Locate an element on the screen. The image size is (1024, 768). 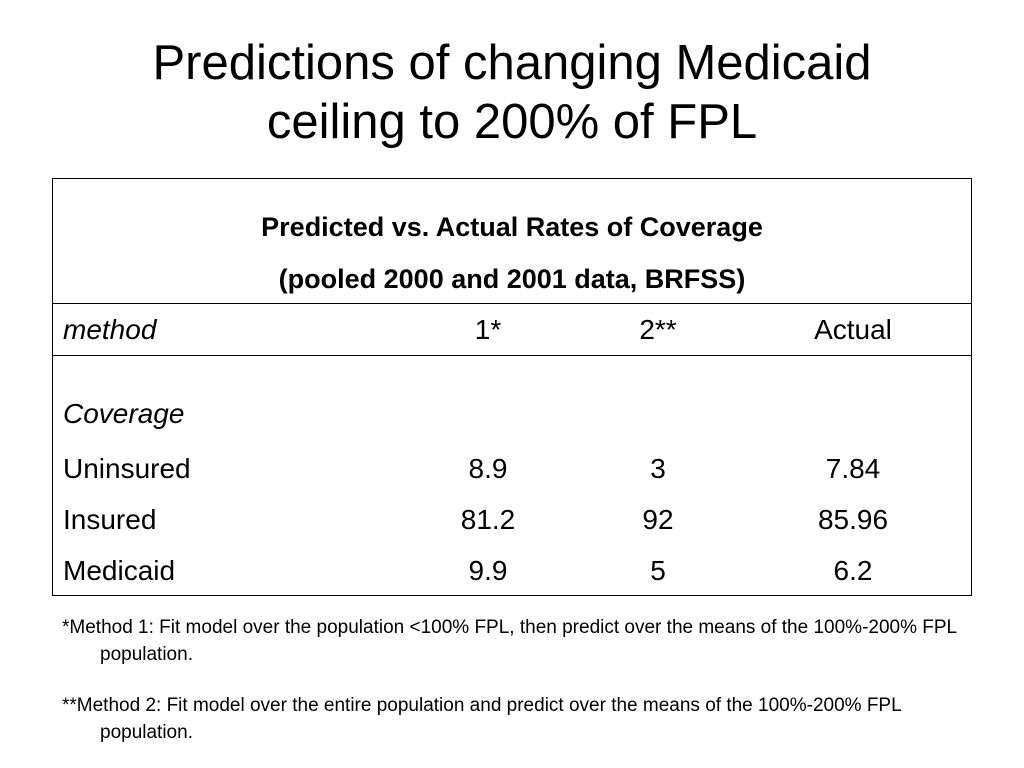
cell-uninsured-actual: 7.84 is located at coordinates (853, 468).